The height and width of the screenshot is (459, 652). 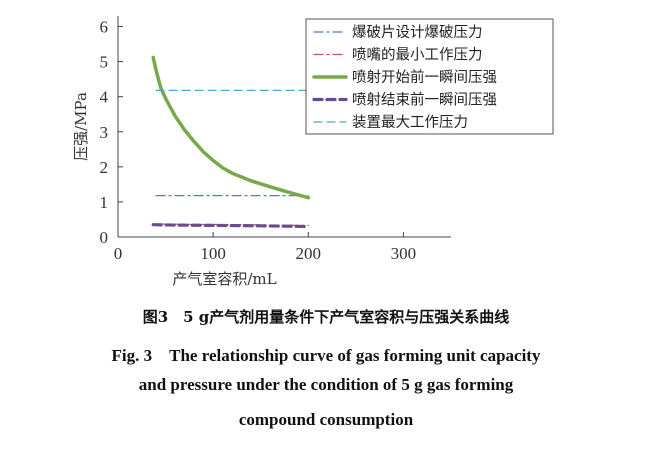 I want to click on x-tick-label: 300, so click(x=404, y=253).